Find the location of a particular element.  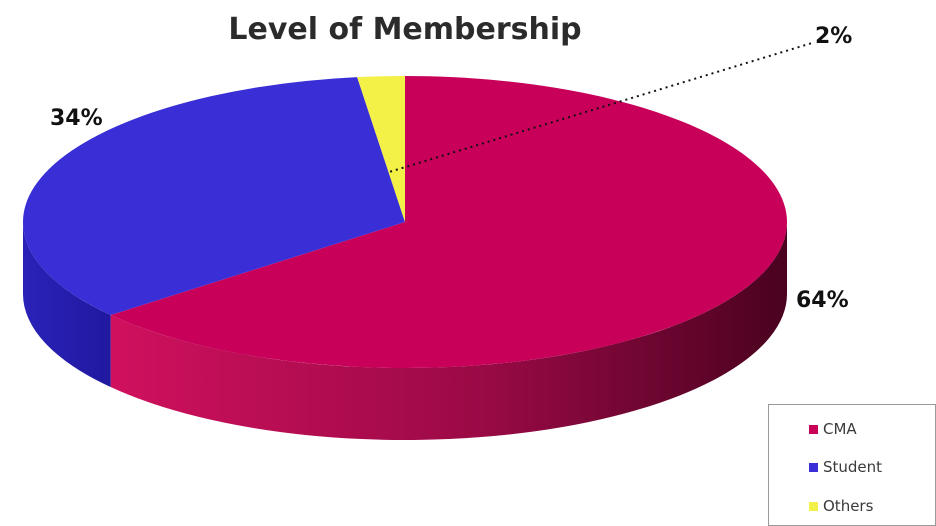

slice-side-student is located at coordinates (67, 305).